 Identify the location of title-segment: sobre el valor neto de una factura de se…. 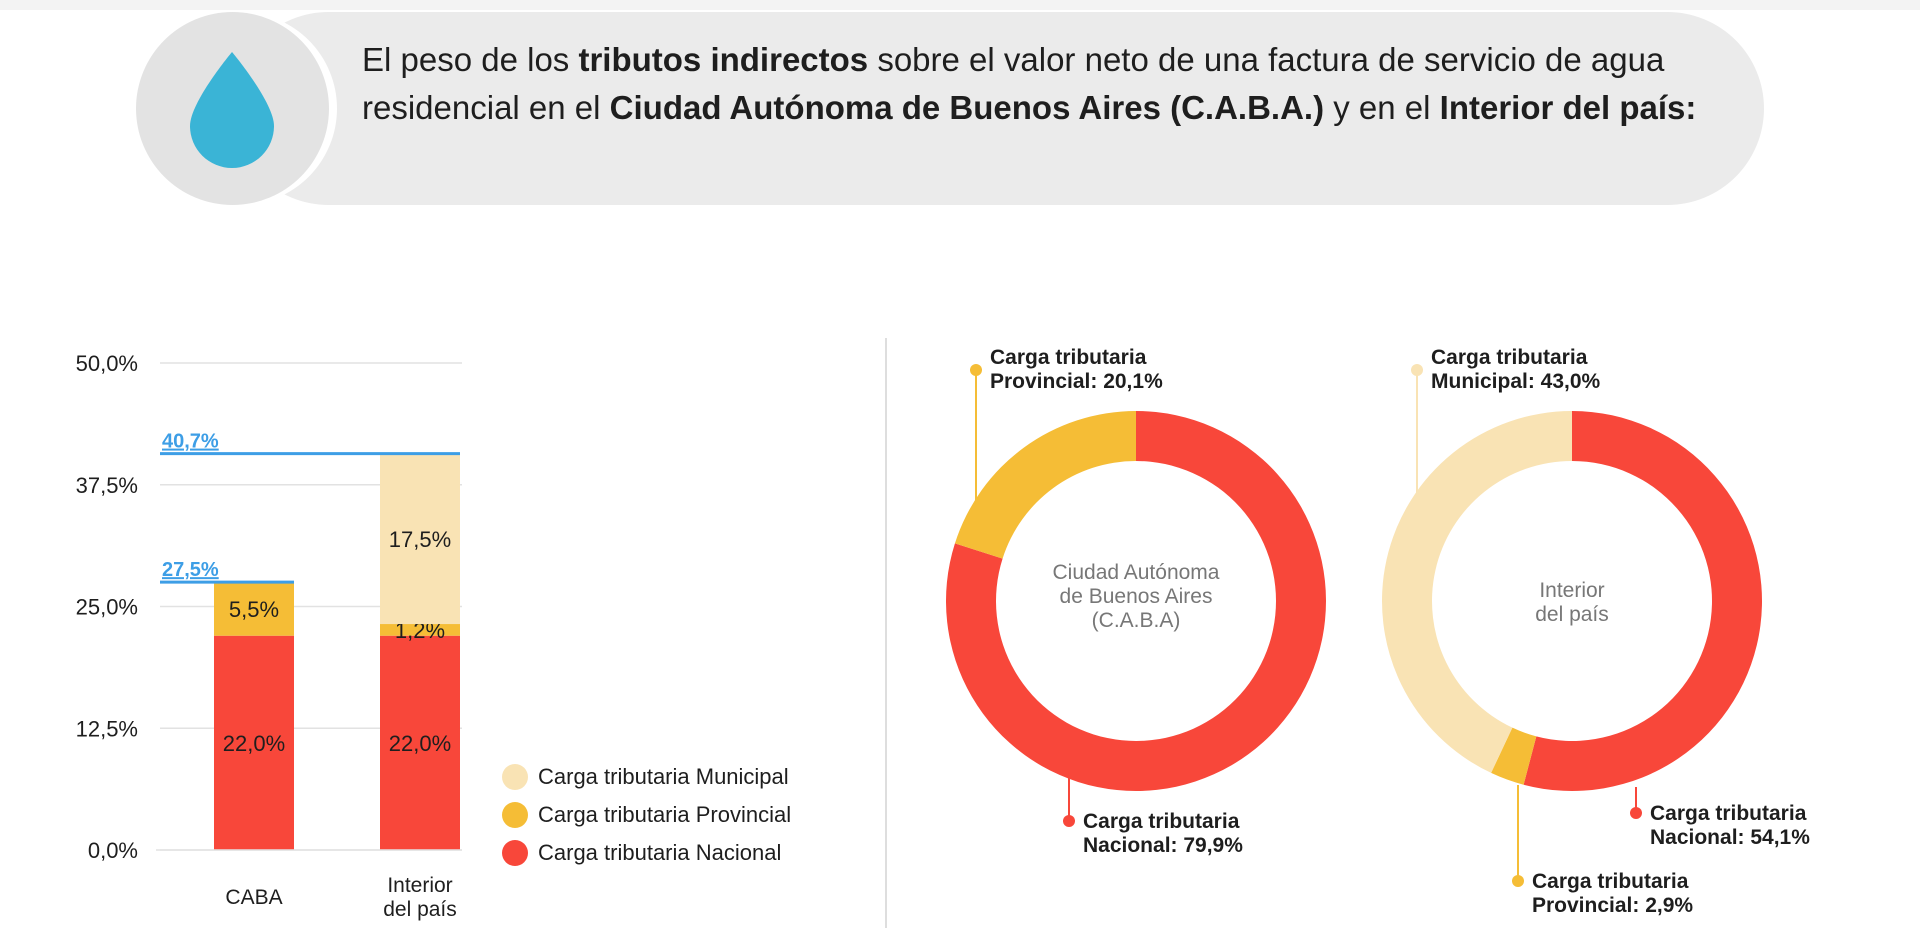
(1013, 83).